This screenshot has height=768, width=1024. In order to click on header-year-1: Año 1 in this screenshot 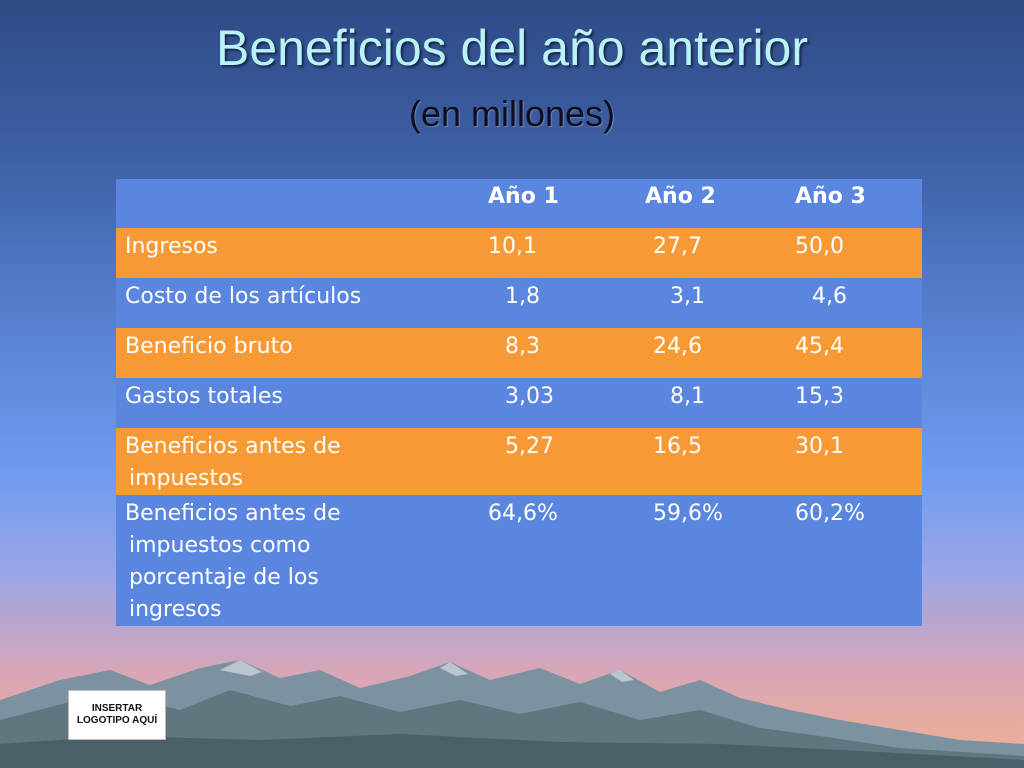, I will do `click(523, 196)`.